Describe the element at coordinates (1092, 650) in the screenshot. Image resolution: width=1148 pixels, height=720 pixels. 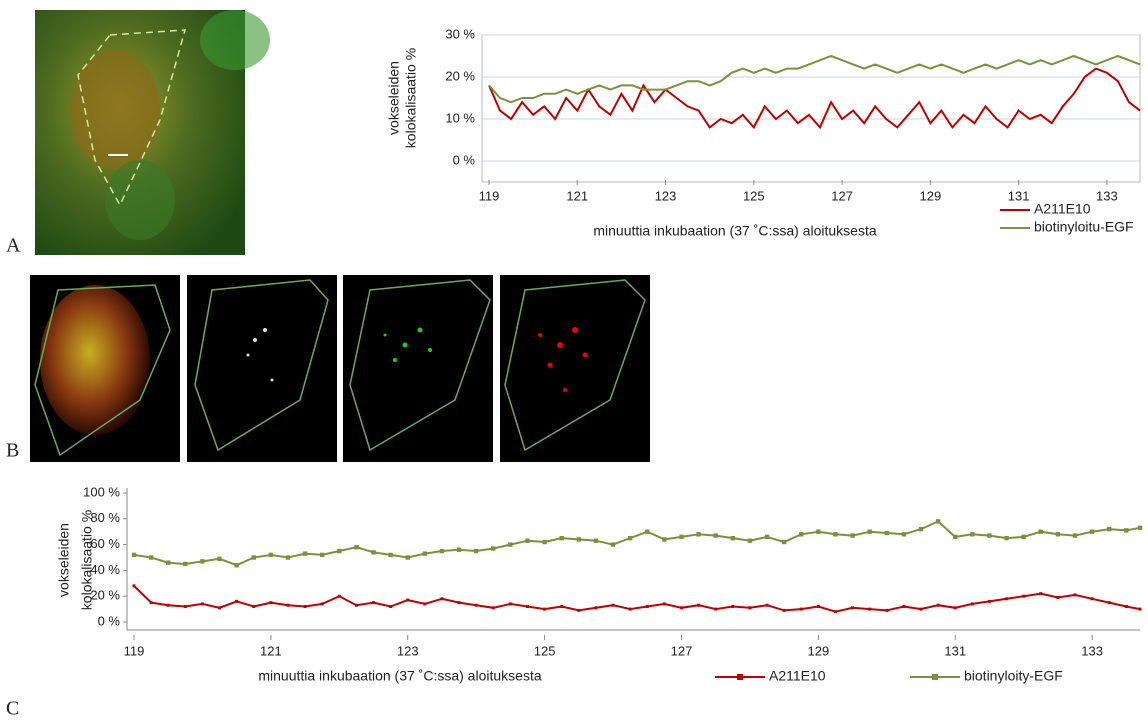
I see `x-tick-label: 133` at that location.